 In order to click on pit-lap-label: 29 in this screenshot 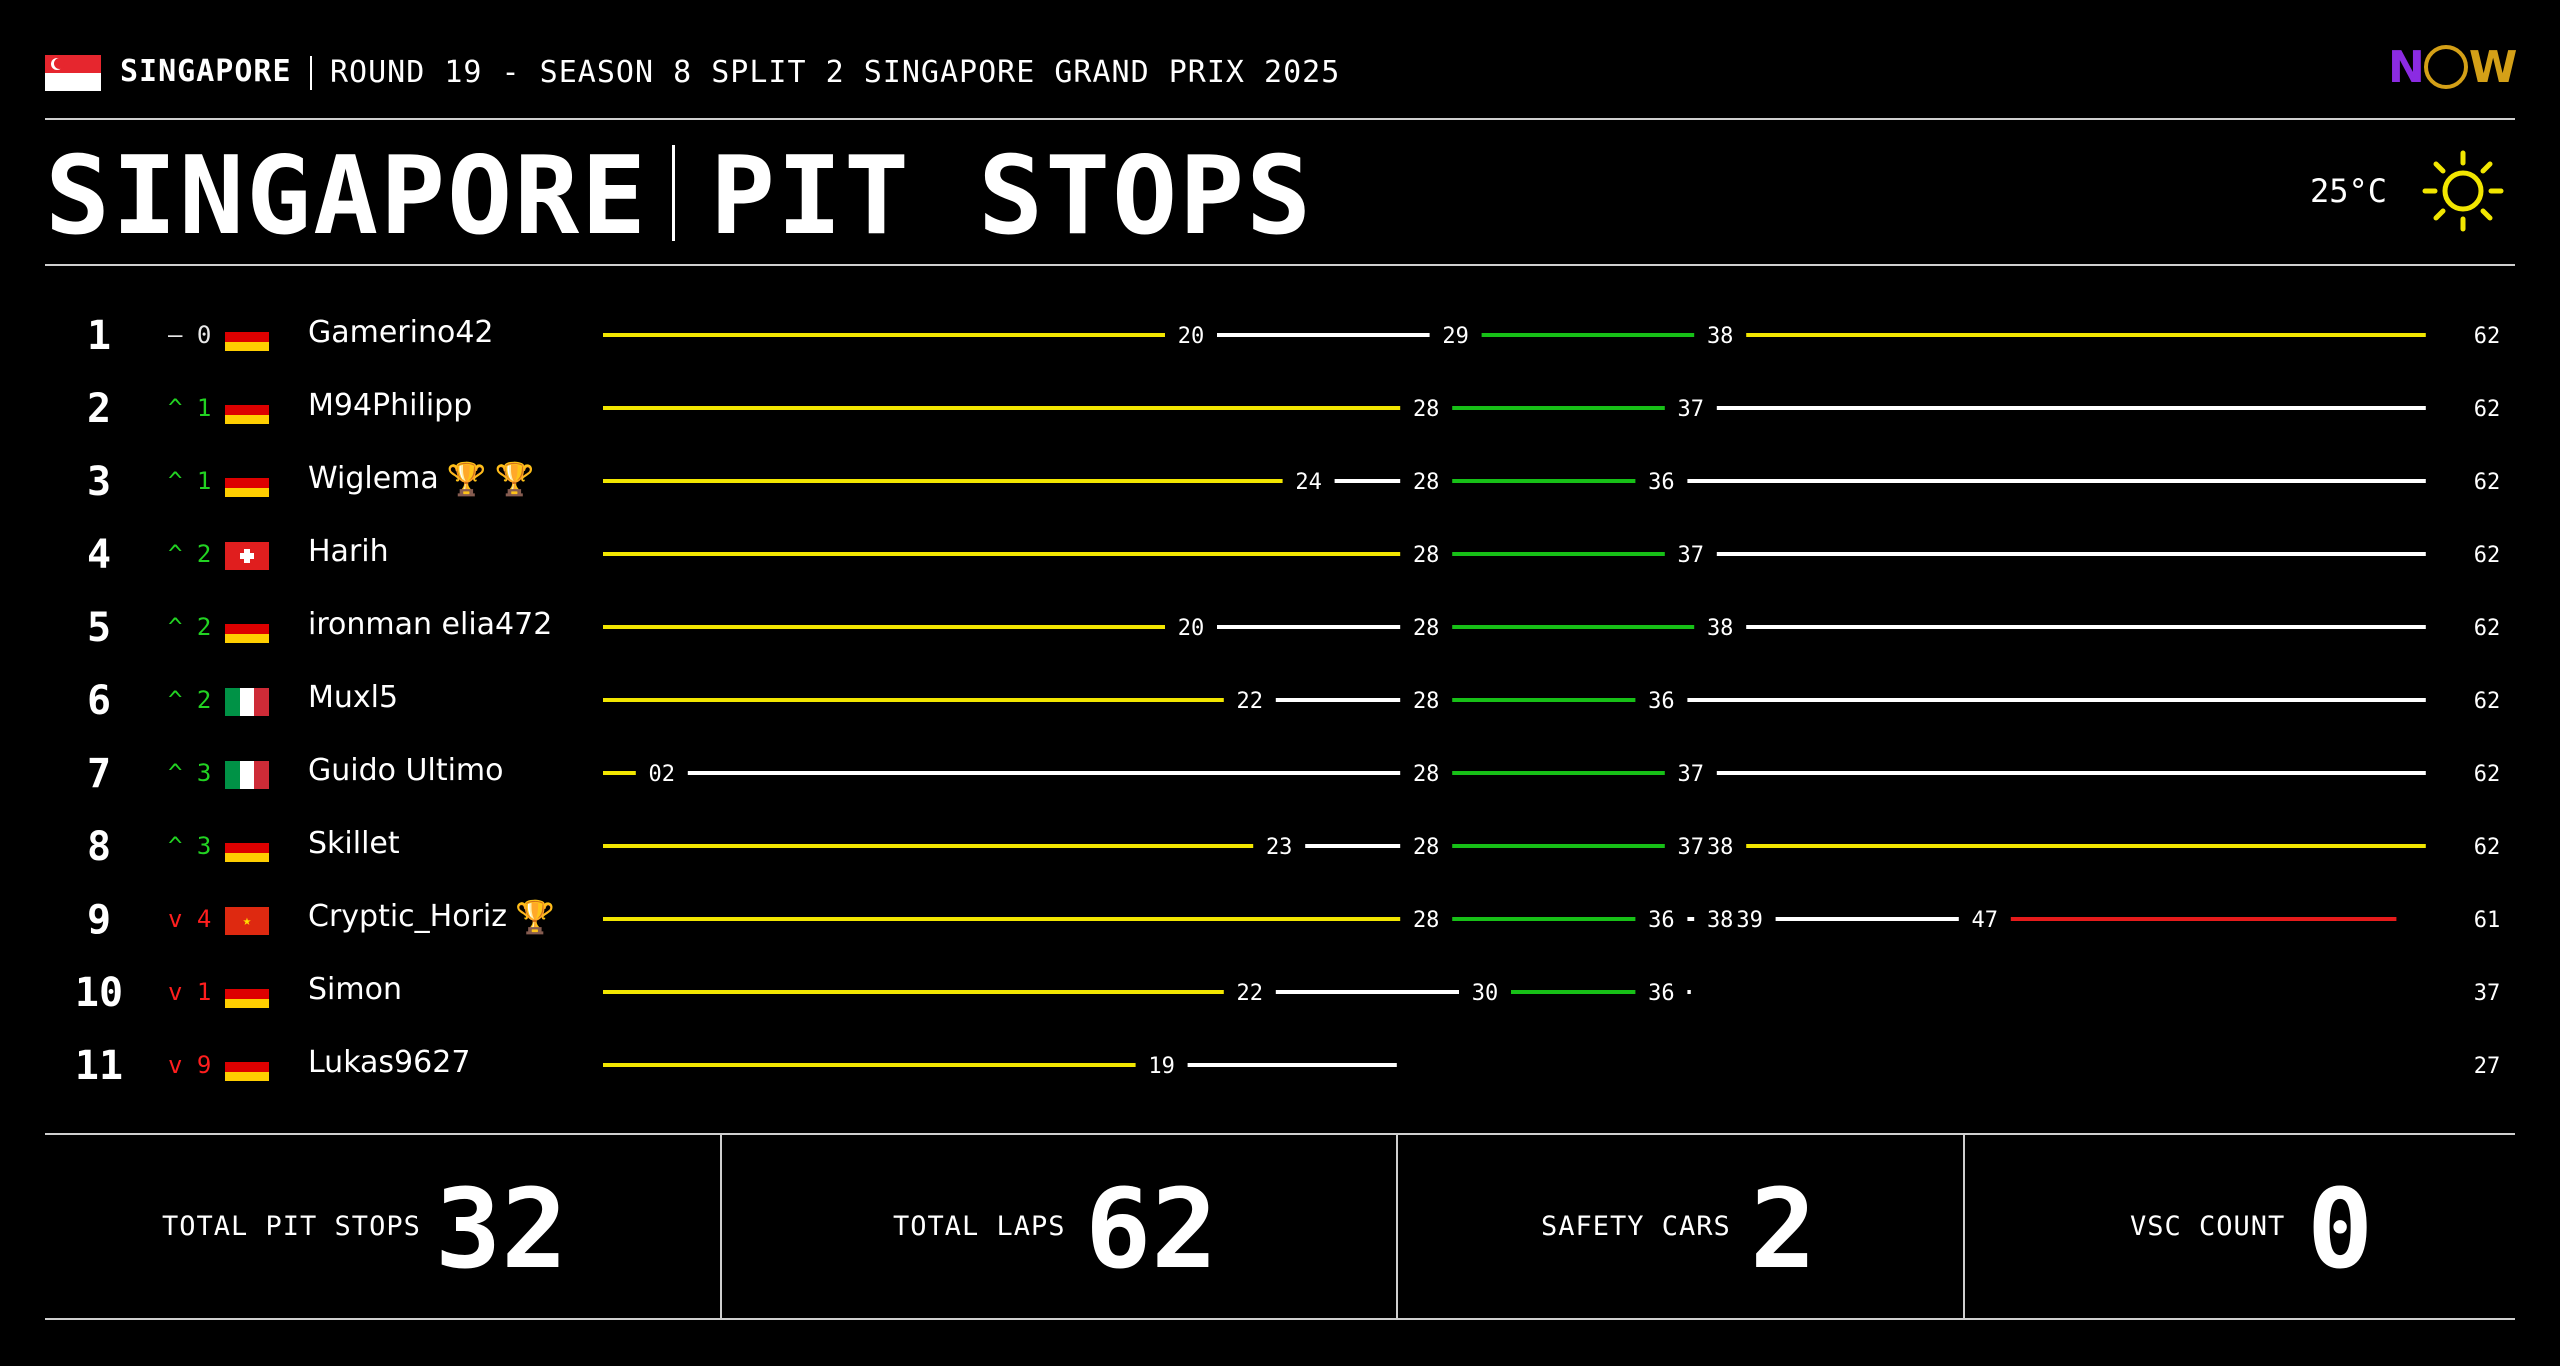, I will do `click(1455, 336)`.